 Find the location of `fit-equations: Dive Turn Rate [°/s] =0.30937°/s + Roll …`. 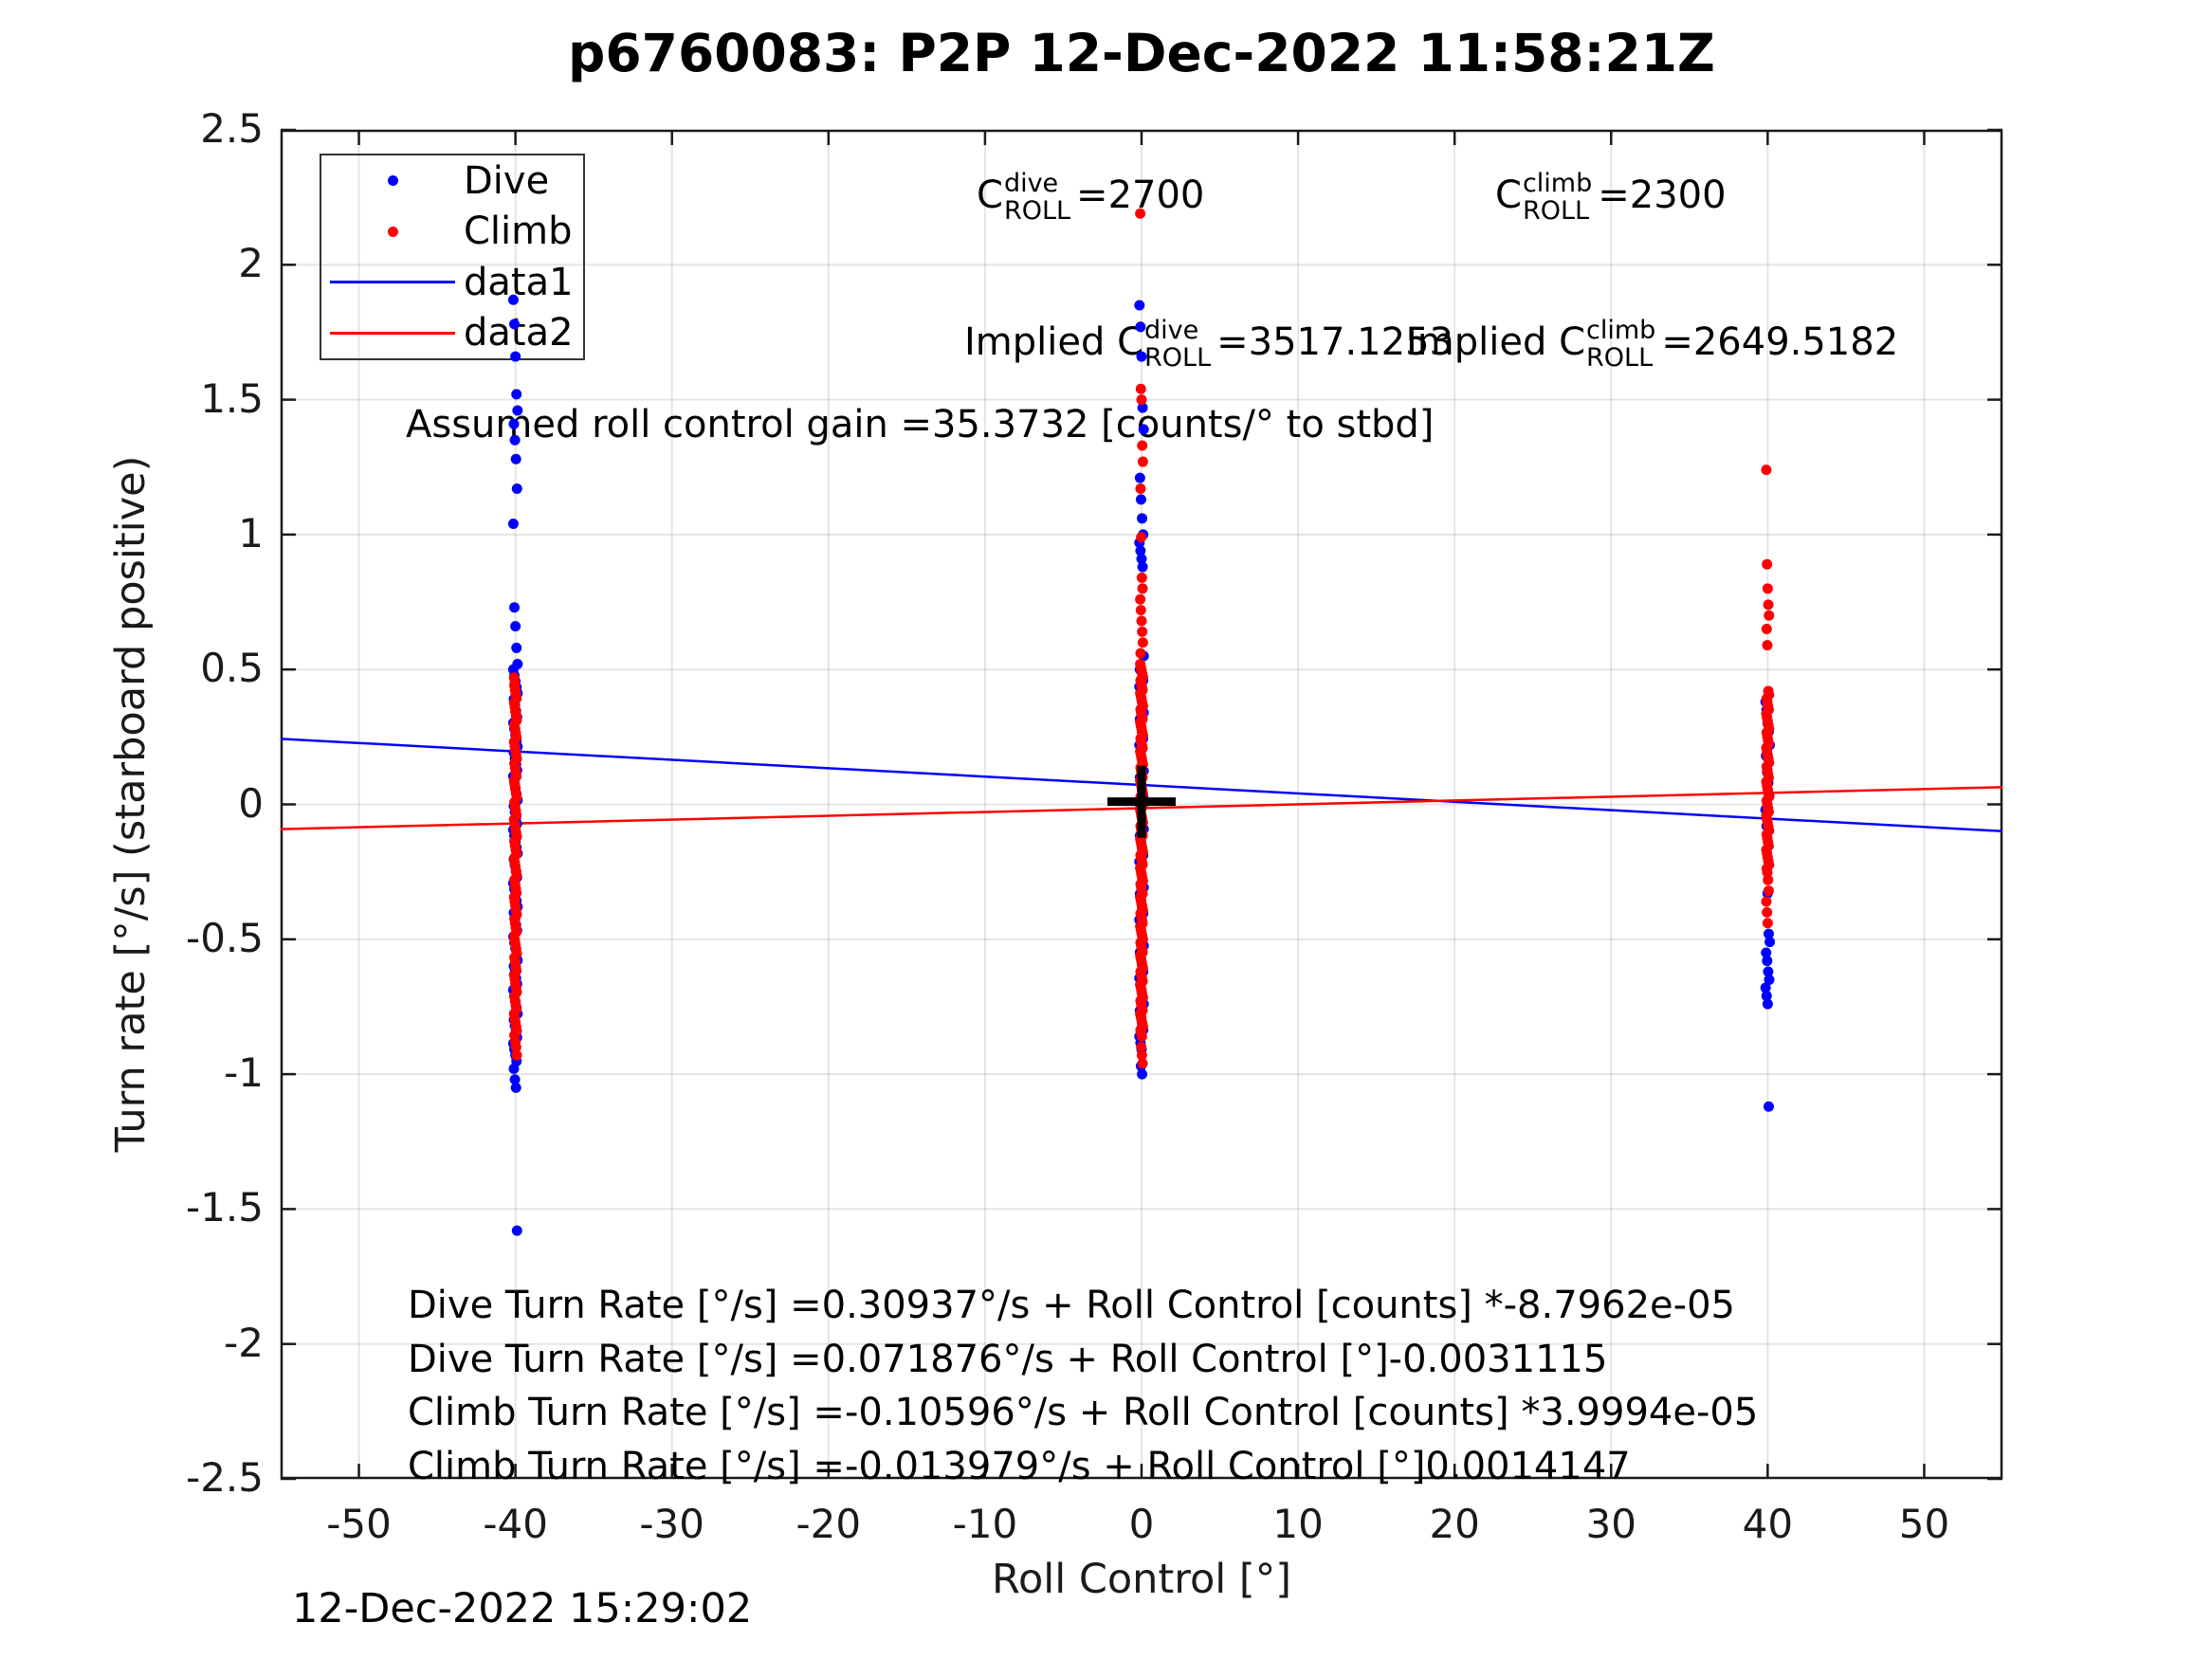

fit-equations: Dive Turn Rate [°/s] =0.30937°/s + Roll … is located at coordinates (1083, 1386).